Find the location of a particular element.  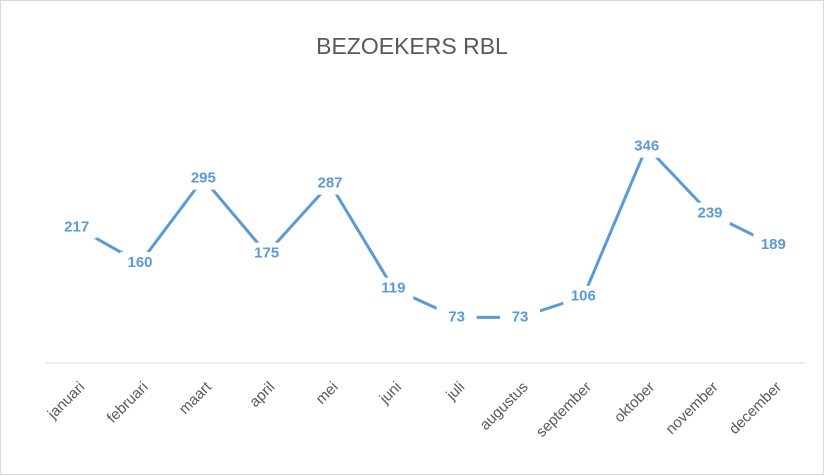

data-label: 175 is located at coordinates (266, 253).